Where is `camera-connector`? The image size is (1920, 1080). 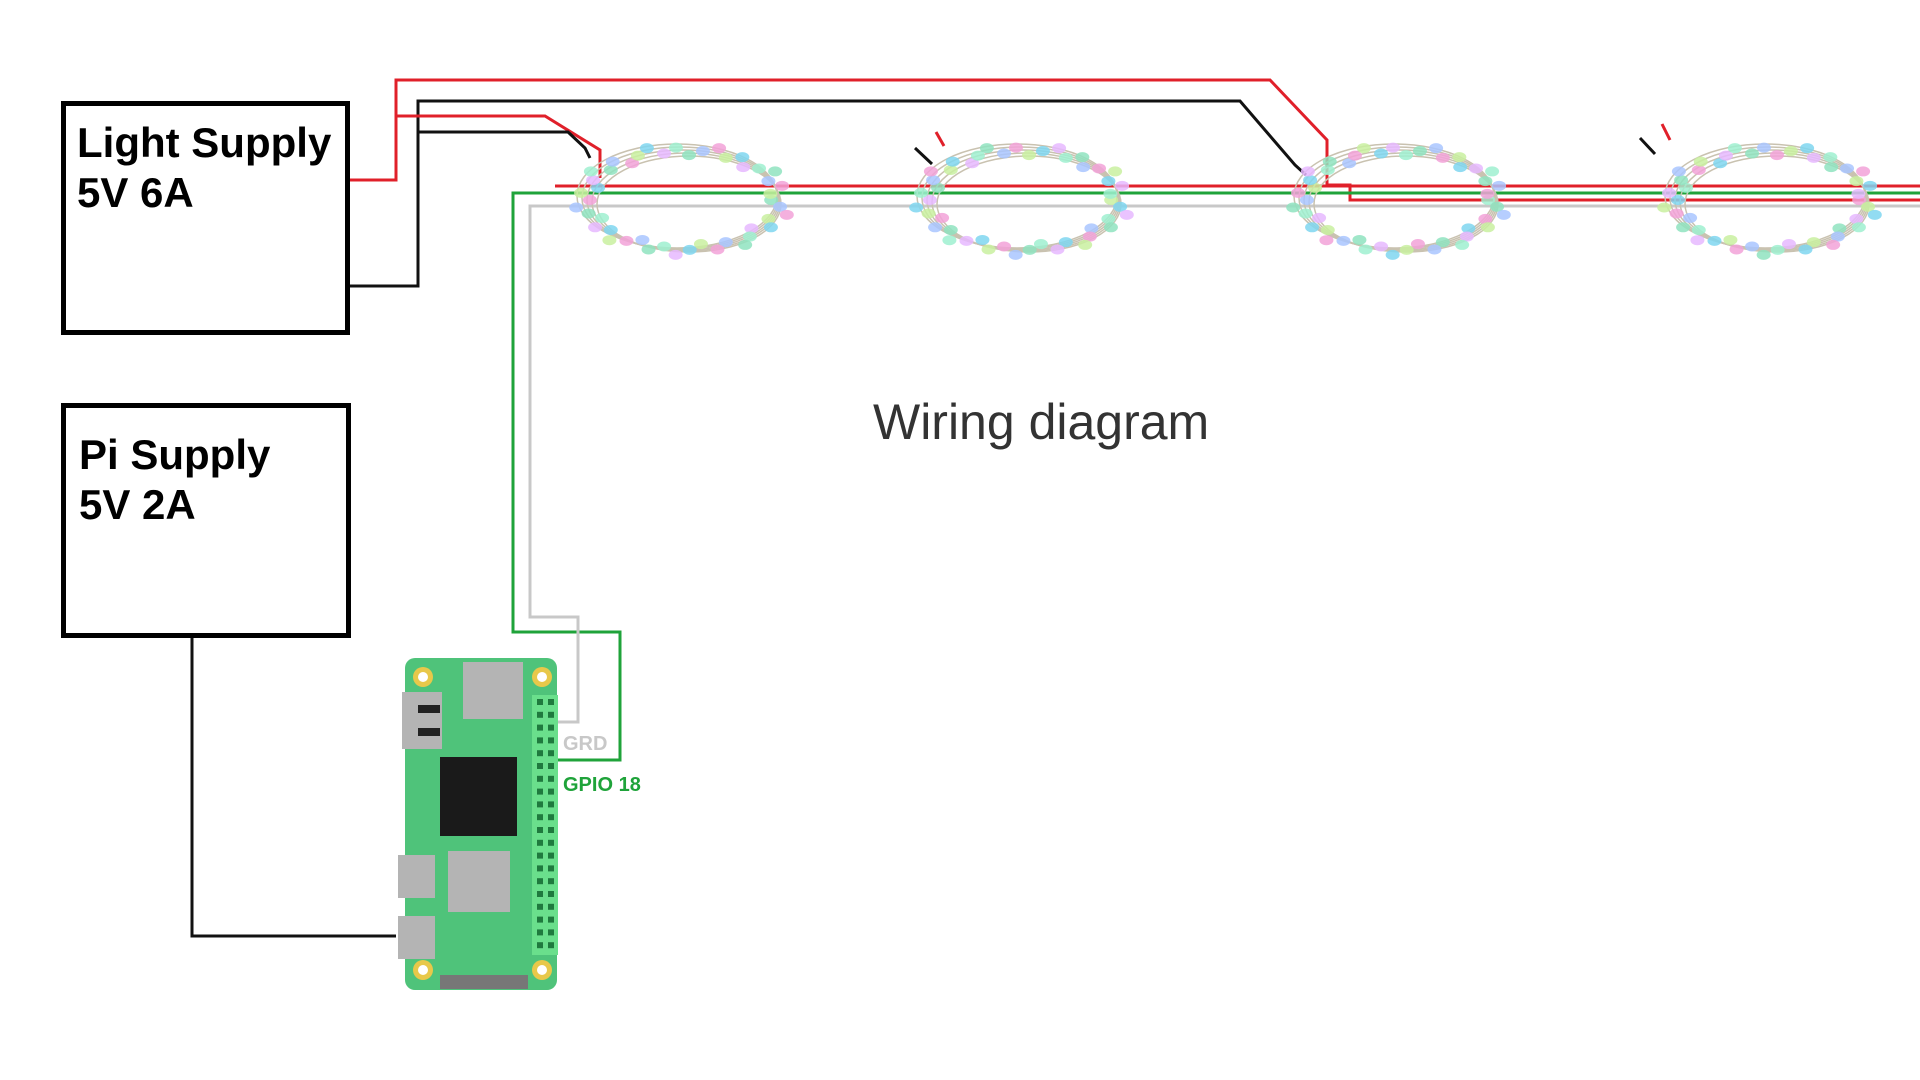 camera-connector is located at coordinates (493, 690).